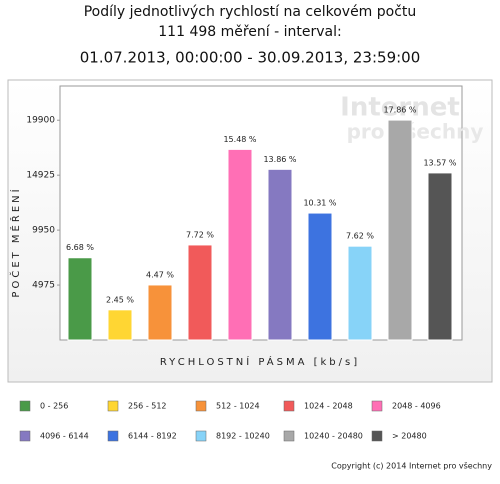  What do you see at coordinates (239, 139) in the screenshot?
I see `value-label: 15.48 %` at bounding box center [239, 139].